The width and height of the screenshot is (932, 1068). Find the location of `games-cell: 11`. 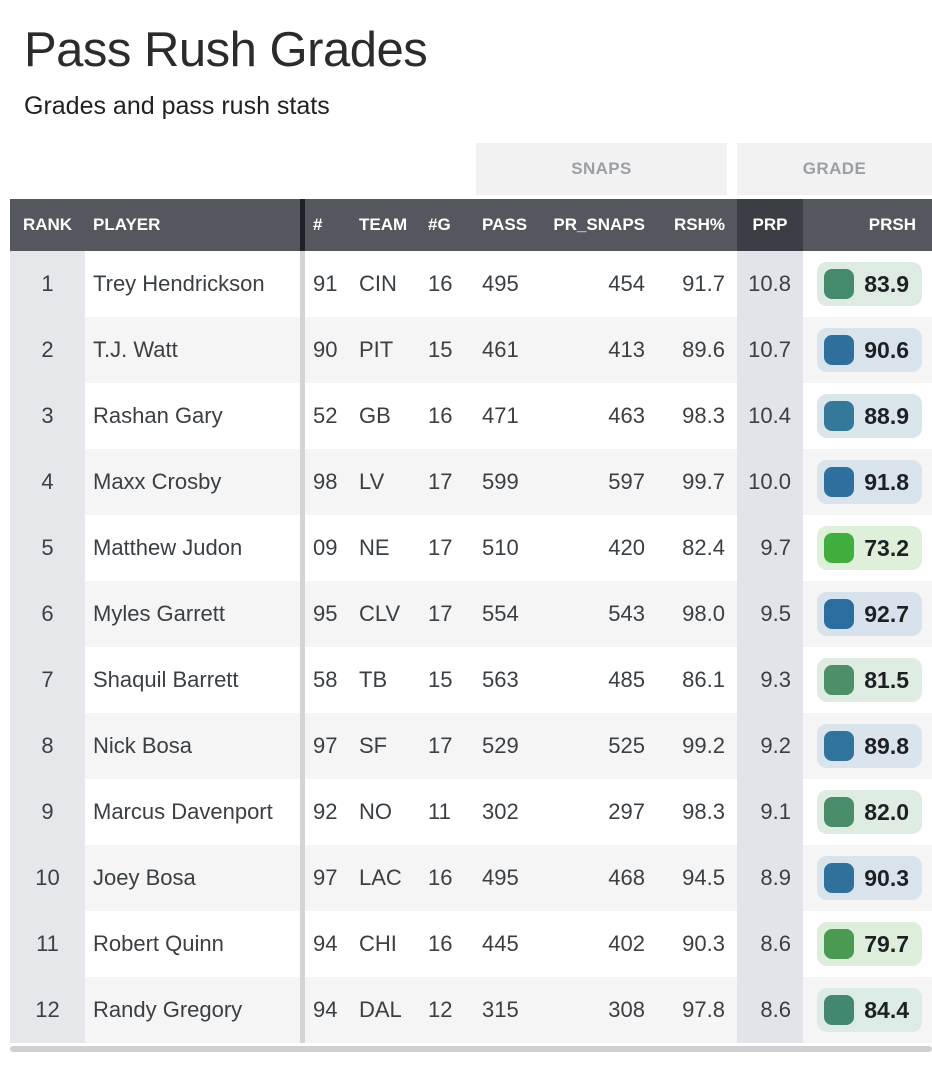

games-cell: 11 is located at coordinates (439, 812).